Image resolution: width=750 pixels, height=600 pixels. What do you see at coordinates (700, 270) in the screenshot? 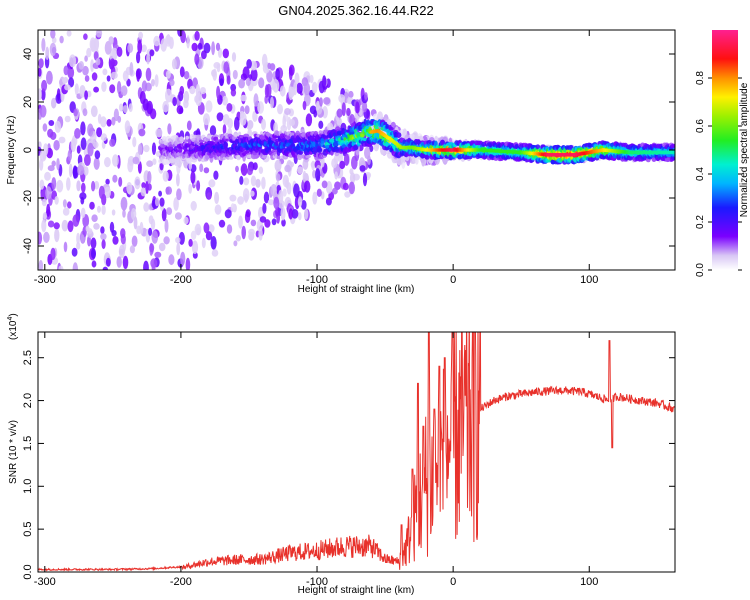
I see `colorbar-tick-label: 0.0` at bounding box center [700, 270].